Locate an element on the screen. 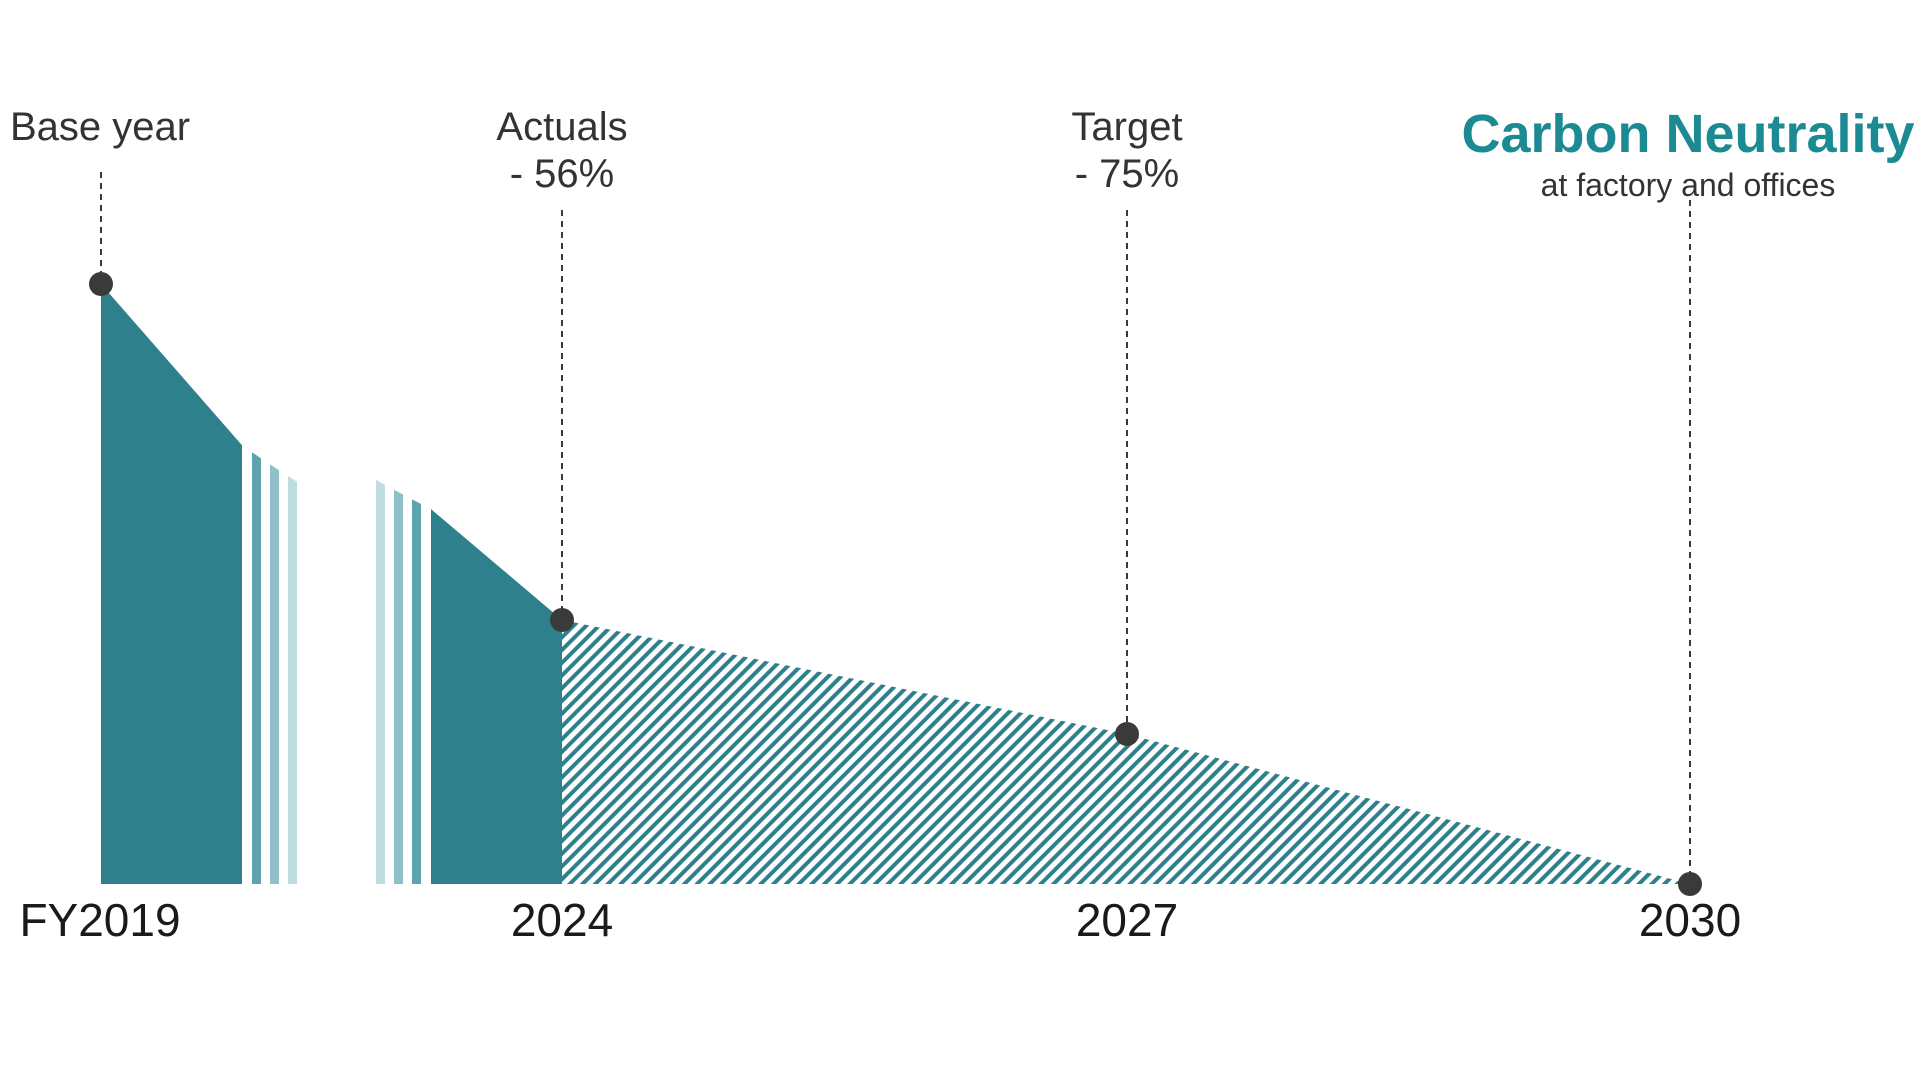 The image size is (1920, 1085). x-tick-label-2030: 2030 is located at coordinates (1690, 920).